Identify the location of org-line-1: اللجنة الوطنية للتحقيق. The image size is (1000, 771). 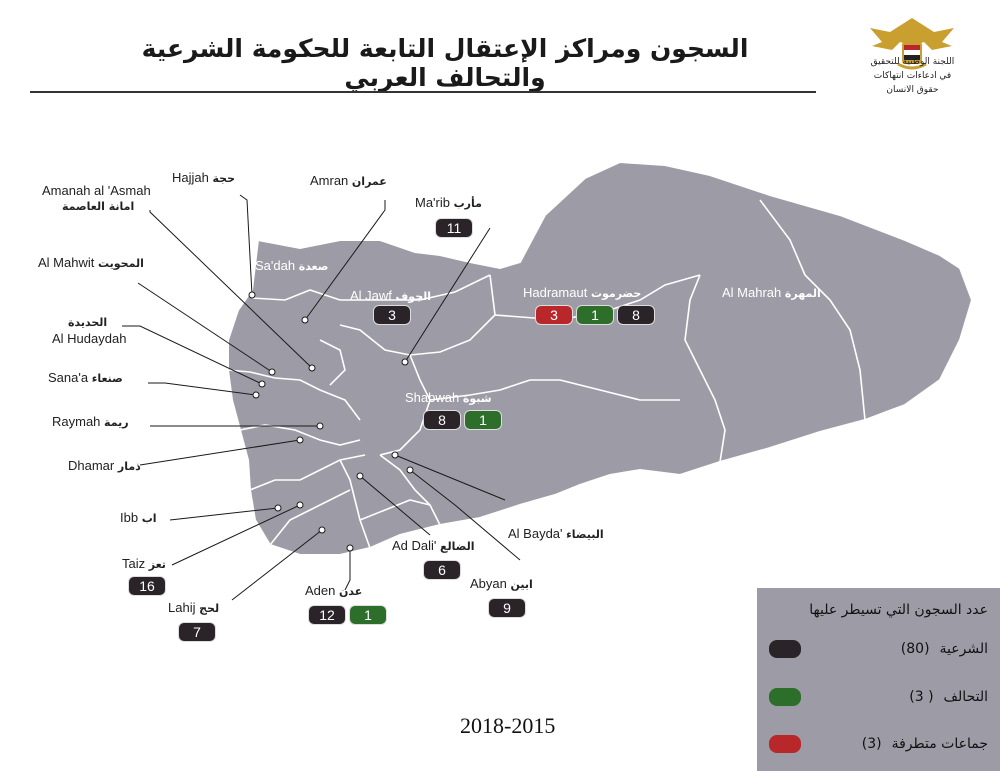
(912, 62).